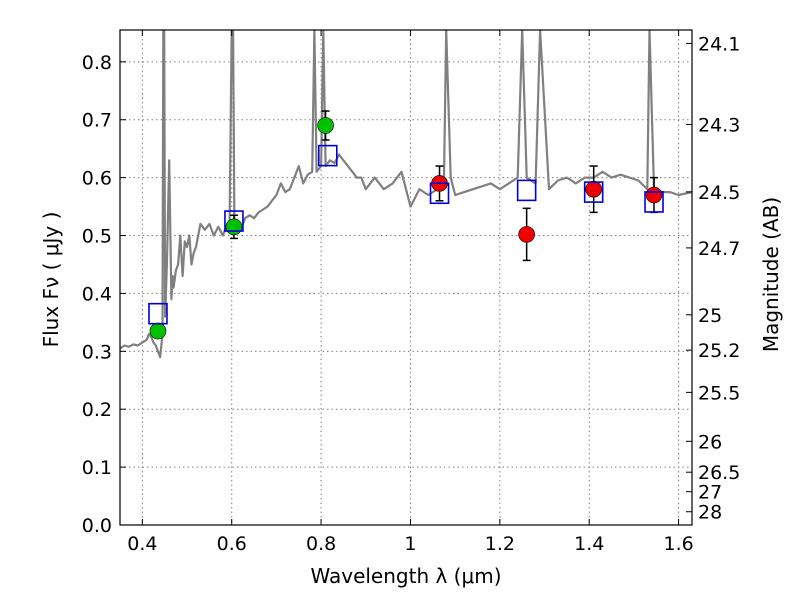 The image size is (800, 600). I want to click on right-tick-label: 24.1, so click(719, 44).